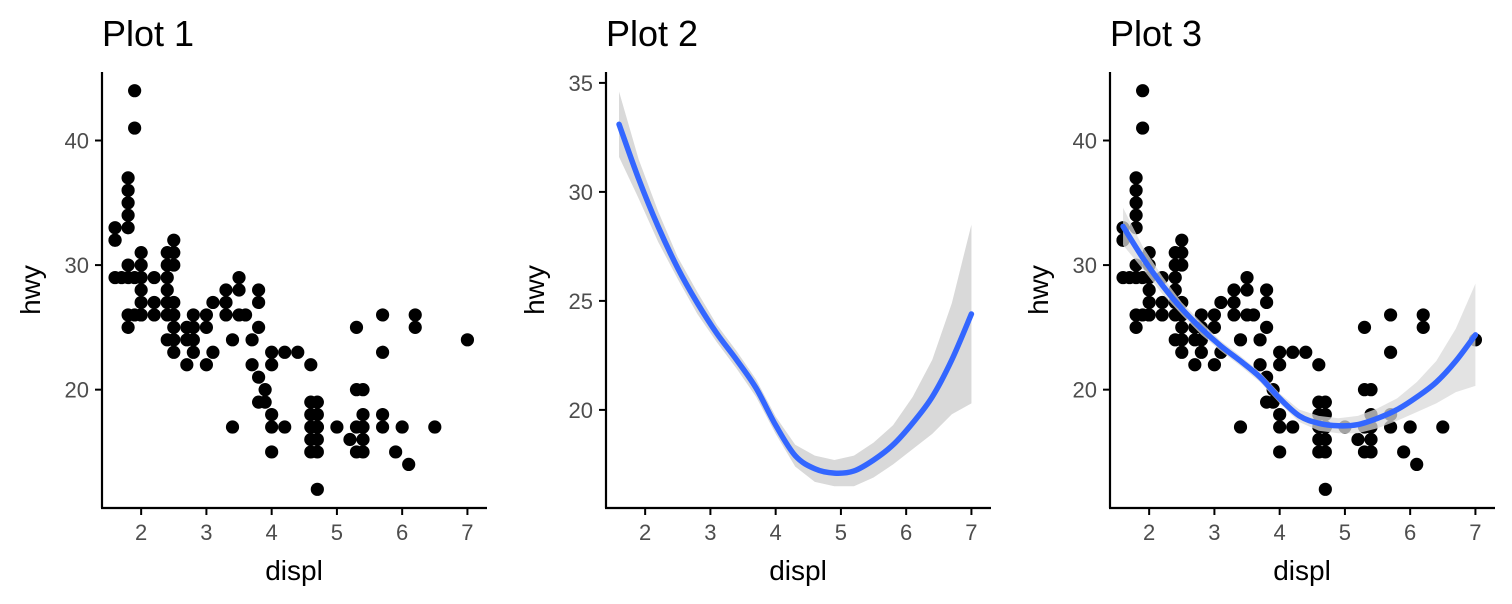 This screenshot has height=604, width=1512. Describe the element at coordinates (808, 526) in the screenshot. I see `x-axis-ticks: 2 3 4 5 6 7` at that location.